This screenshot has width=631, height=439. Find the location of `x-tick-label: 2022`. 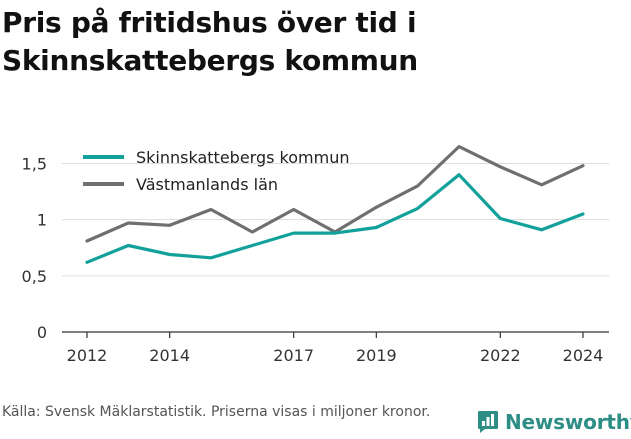

x-tick-label: 2022 is located at coordinates (500, 355).